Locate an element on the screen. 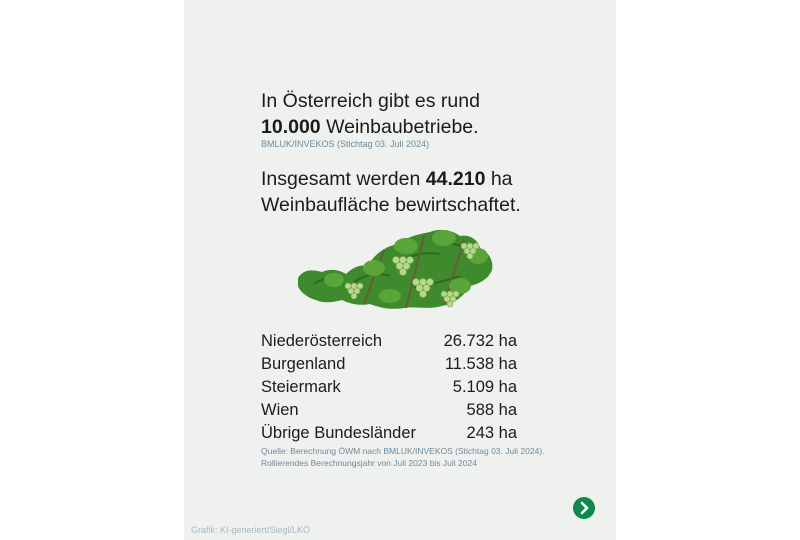  headline-businesses-number: 10.000 is located at coordinates (291, 127).